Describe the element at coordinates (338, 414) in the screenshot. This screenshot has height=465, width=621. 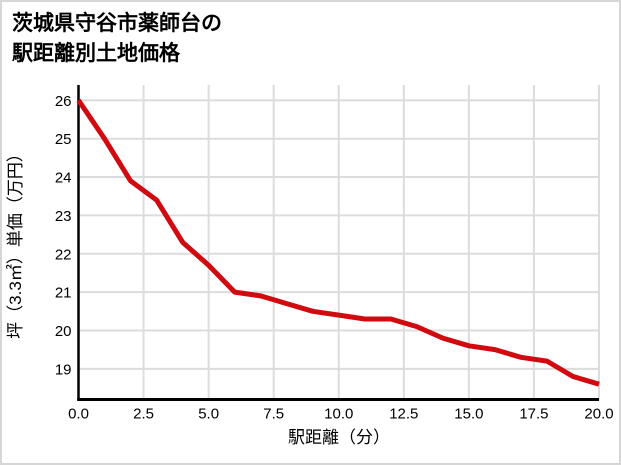
I see `x-tick-label: 10.0` at that location.